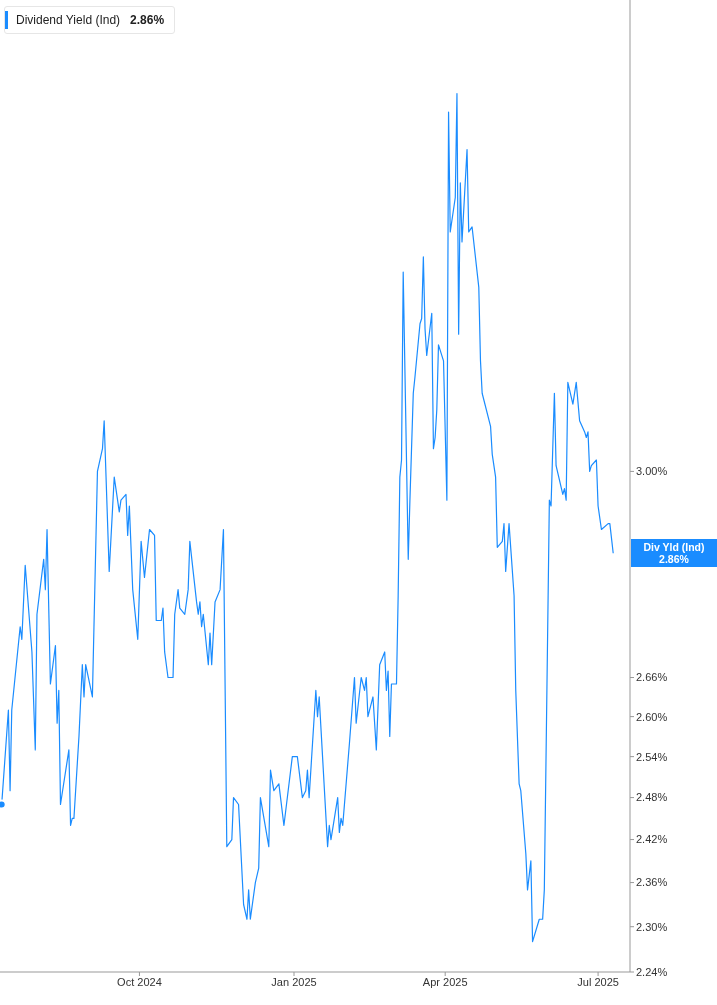  Describe the element at coordinates (652, 839) in the screenshot. I see `y-tick-label: 2.42%` at that location.